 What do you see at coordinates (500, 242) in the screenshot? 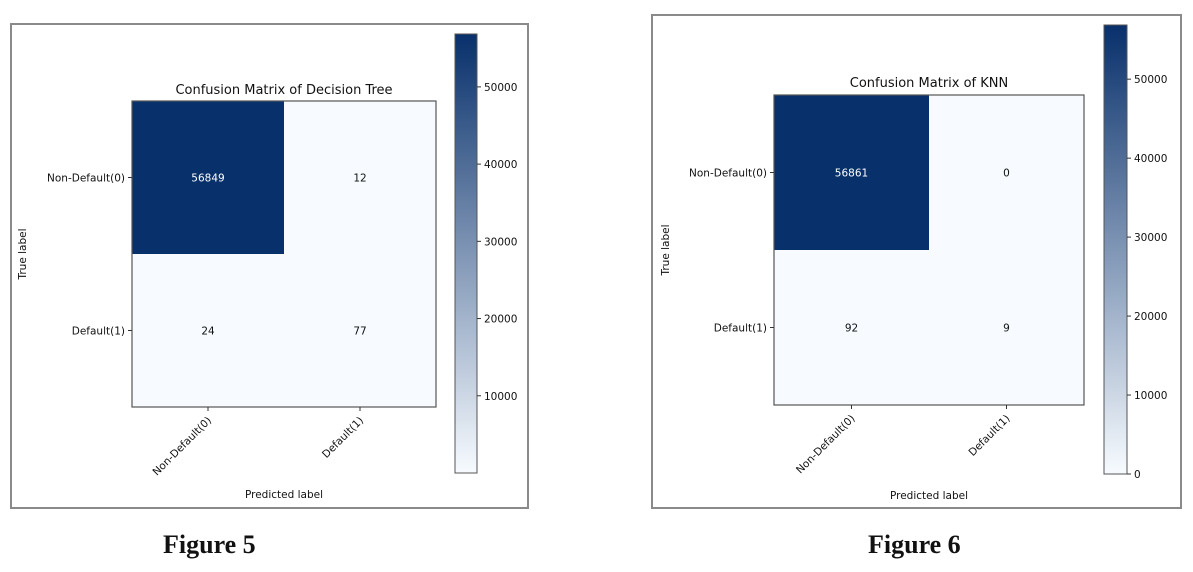
I see `dt-colorbar-tick-label-2: 30000` at bounding box center [500, 242].